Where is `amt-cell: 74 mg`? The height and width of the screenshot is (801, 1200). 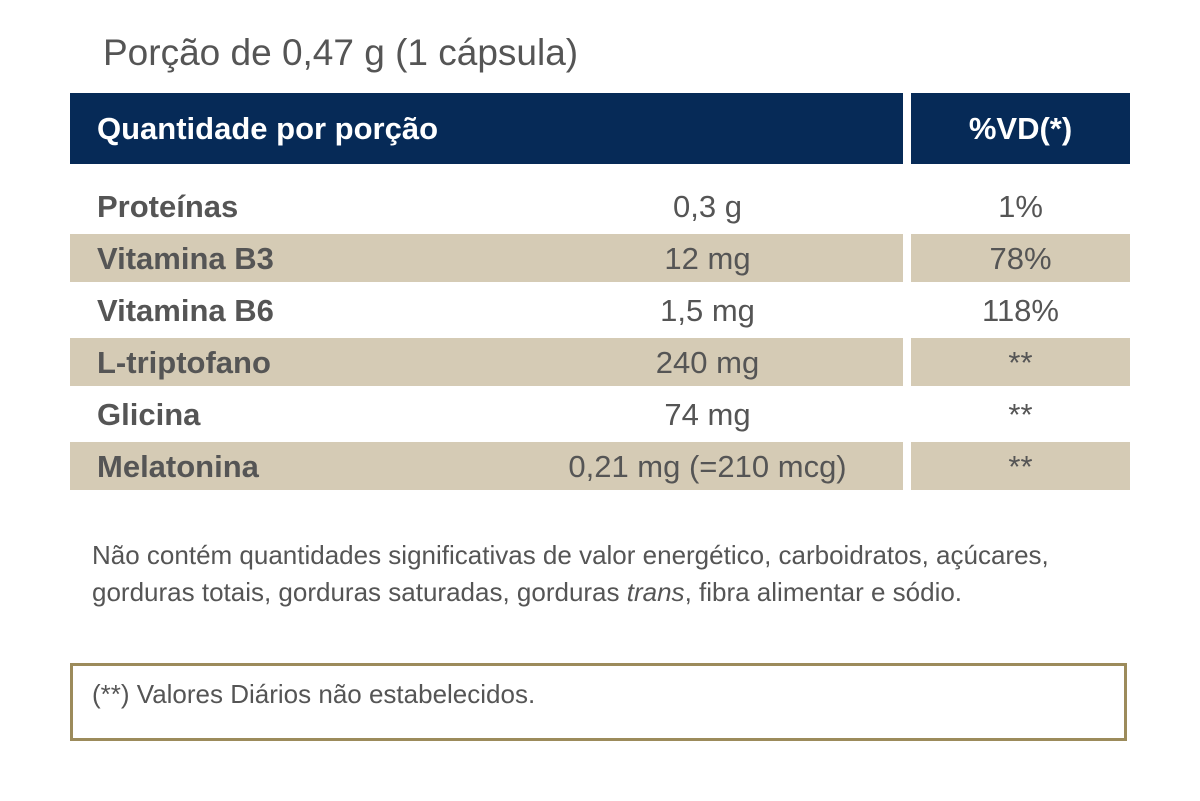 amt-cell: 74 mg is located at coordinates (707, 414).